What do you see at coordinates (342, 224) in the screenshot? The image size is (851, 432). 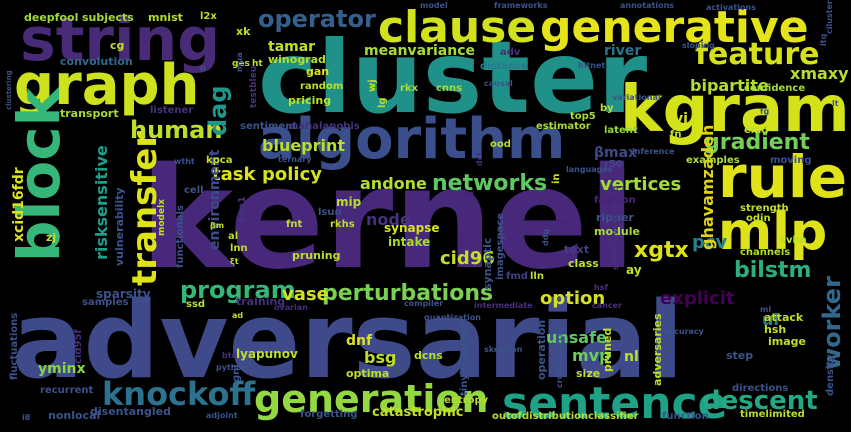 I see `word: rkhs` at bounding box center [342, 224].